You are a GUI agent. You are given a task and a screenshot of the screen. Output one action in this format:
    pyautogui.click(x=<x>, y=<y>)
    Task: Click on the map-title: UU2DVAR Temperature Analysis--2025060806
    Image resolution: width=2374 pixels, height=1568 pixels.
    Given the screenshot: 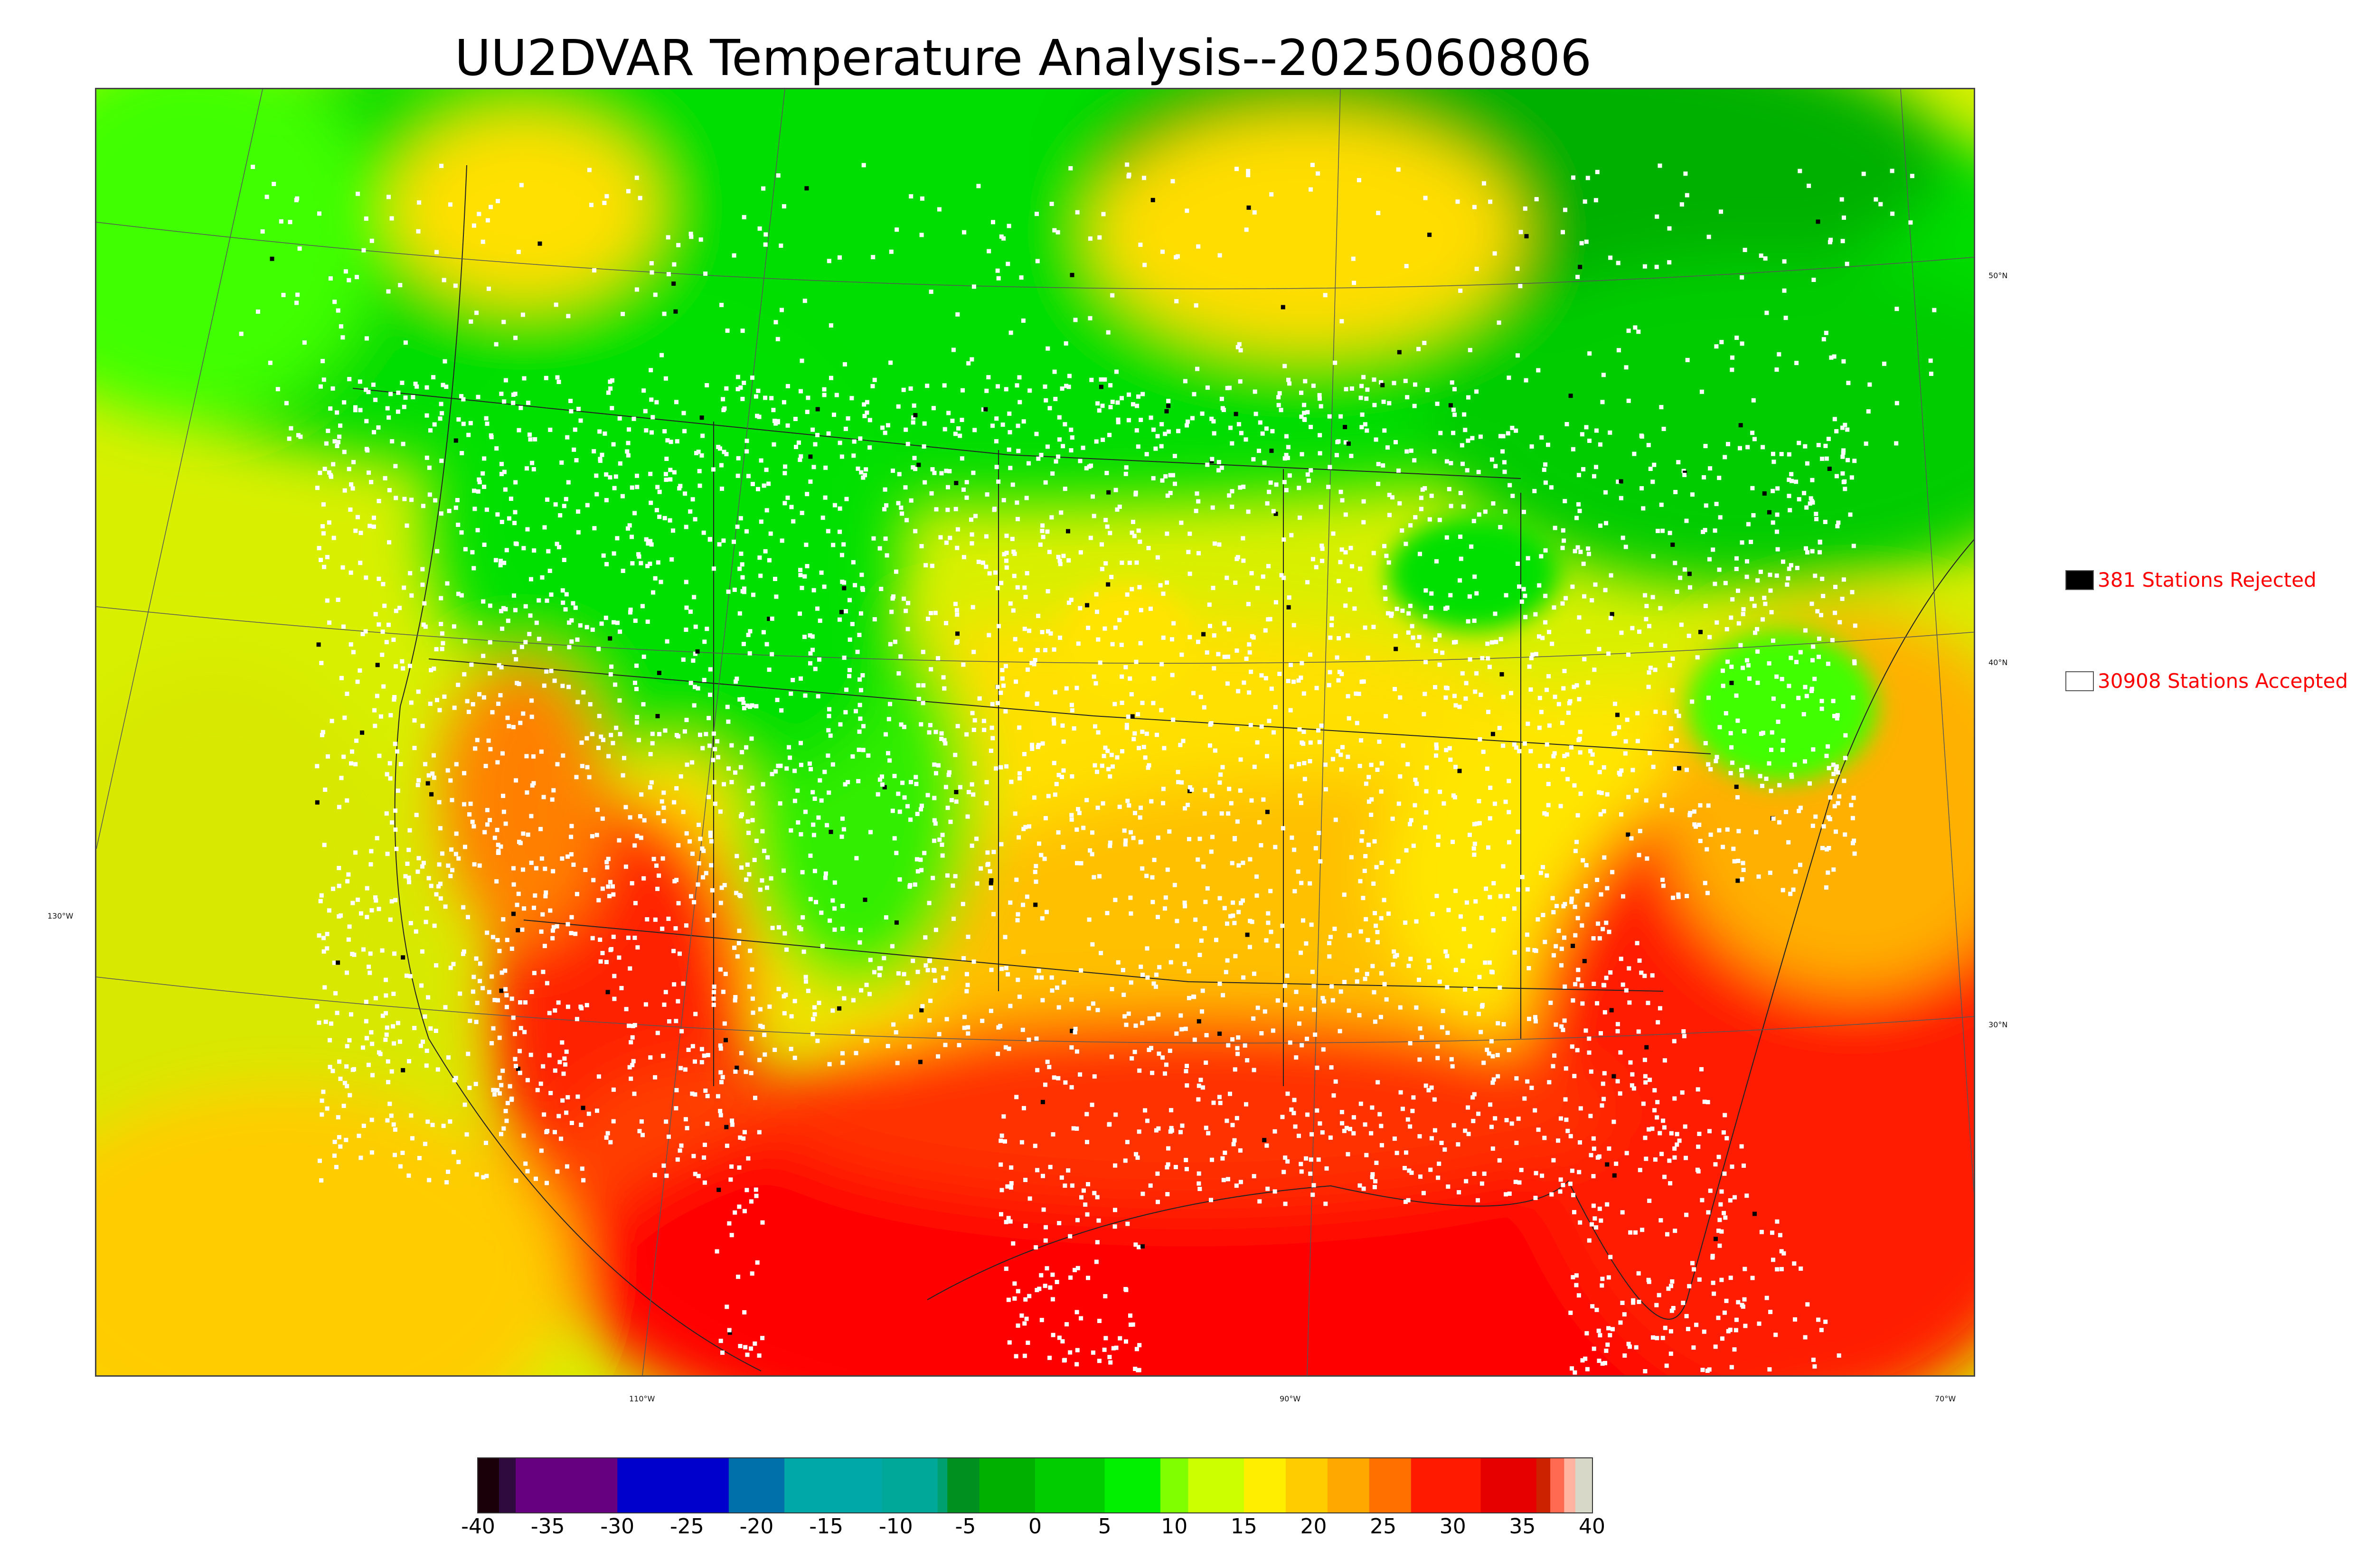 What is the action you would take?
    pyautogui.click(x=1023, y=58)
    